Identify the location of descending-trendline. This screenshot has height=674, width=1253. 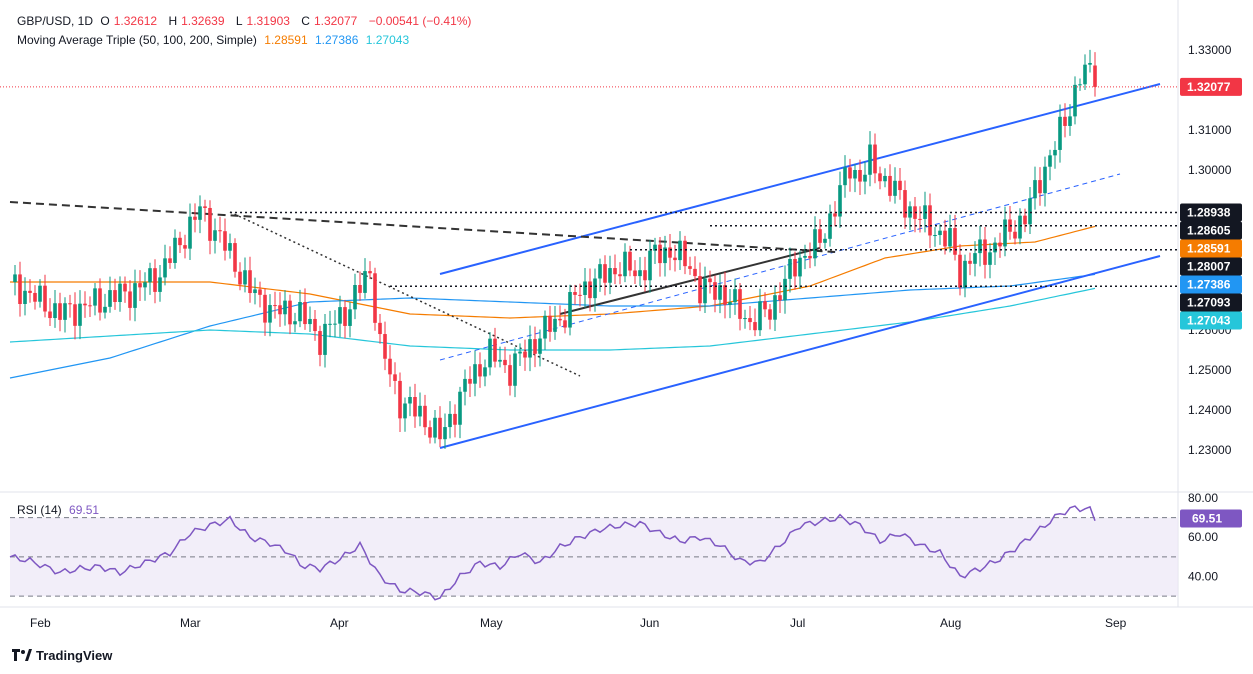
(405, 294).